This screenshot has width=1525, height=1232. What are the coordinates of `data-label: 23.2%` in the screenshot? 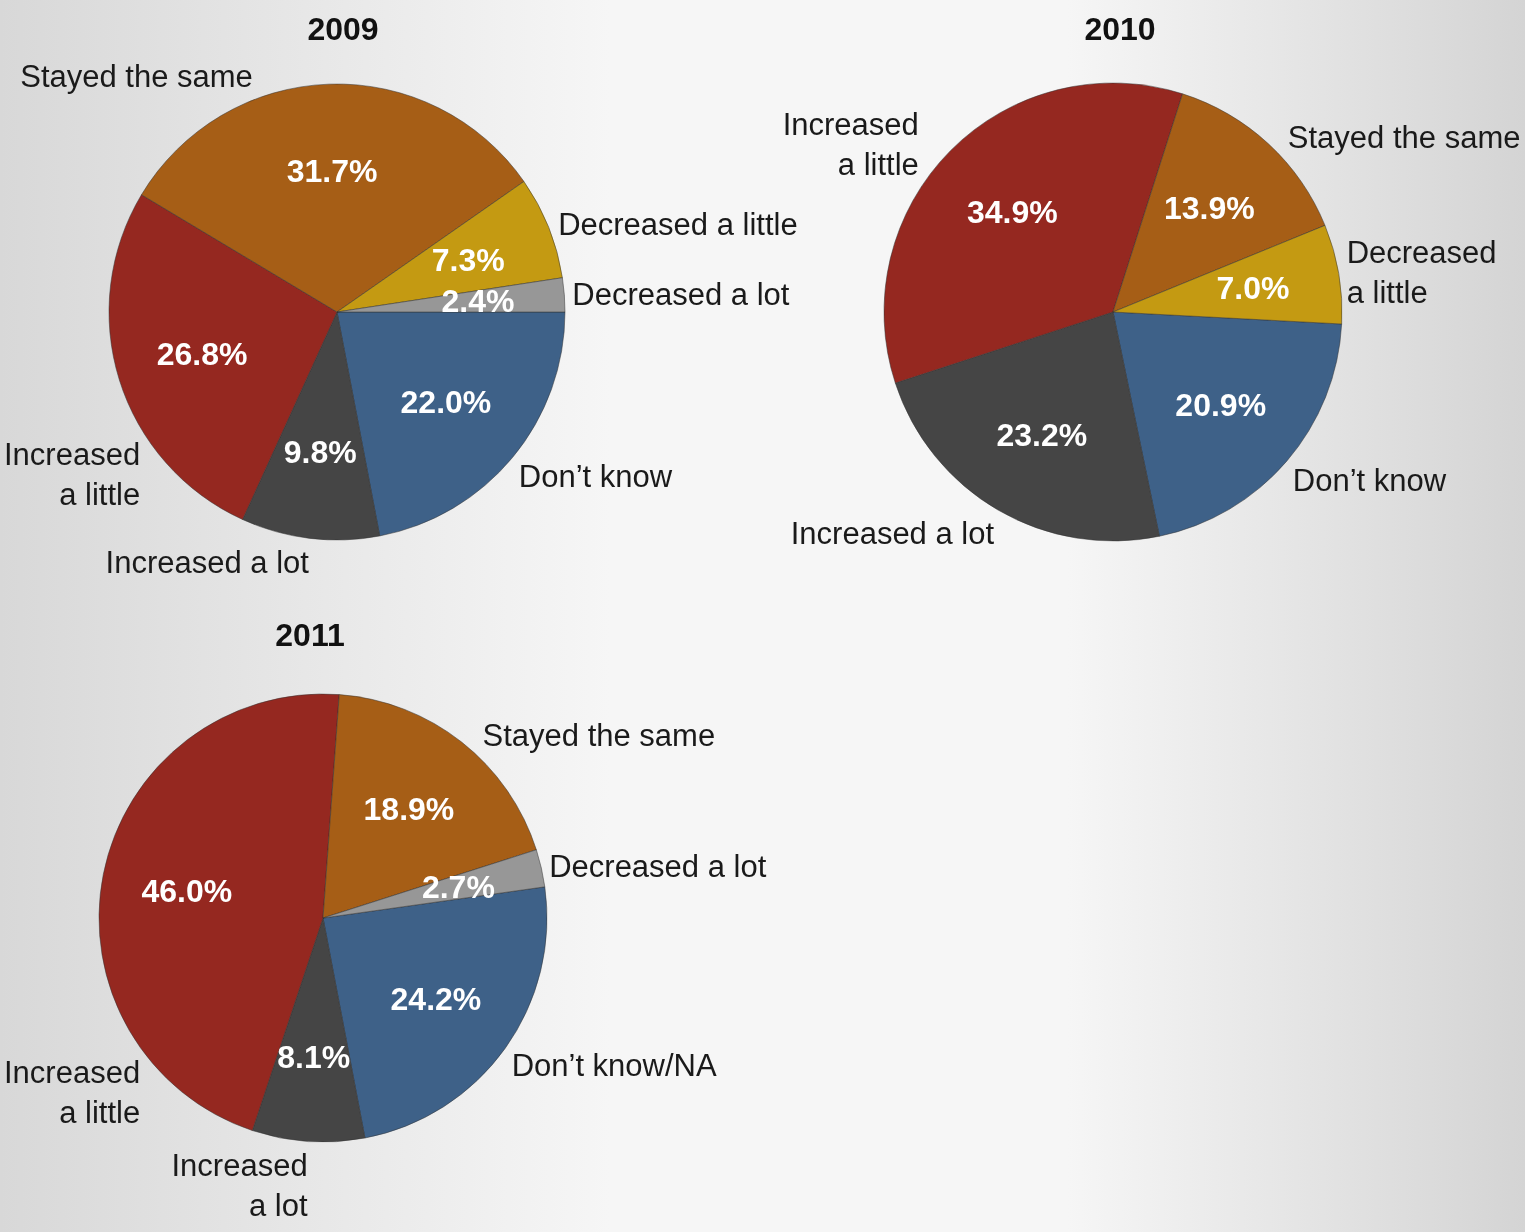 It's located at (1042, 434).